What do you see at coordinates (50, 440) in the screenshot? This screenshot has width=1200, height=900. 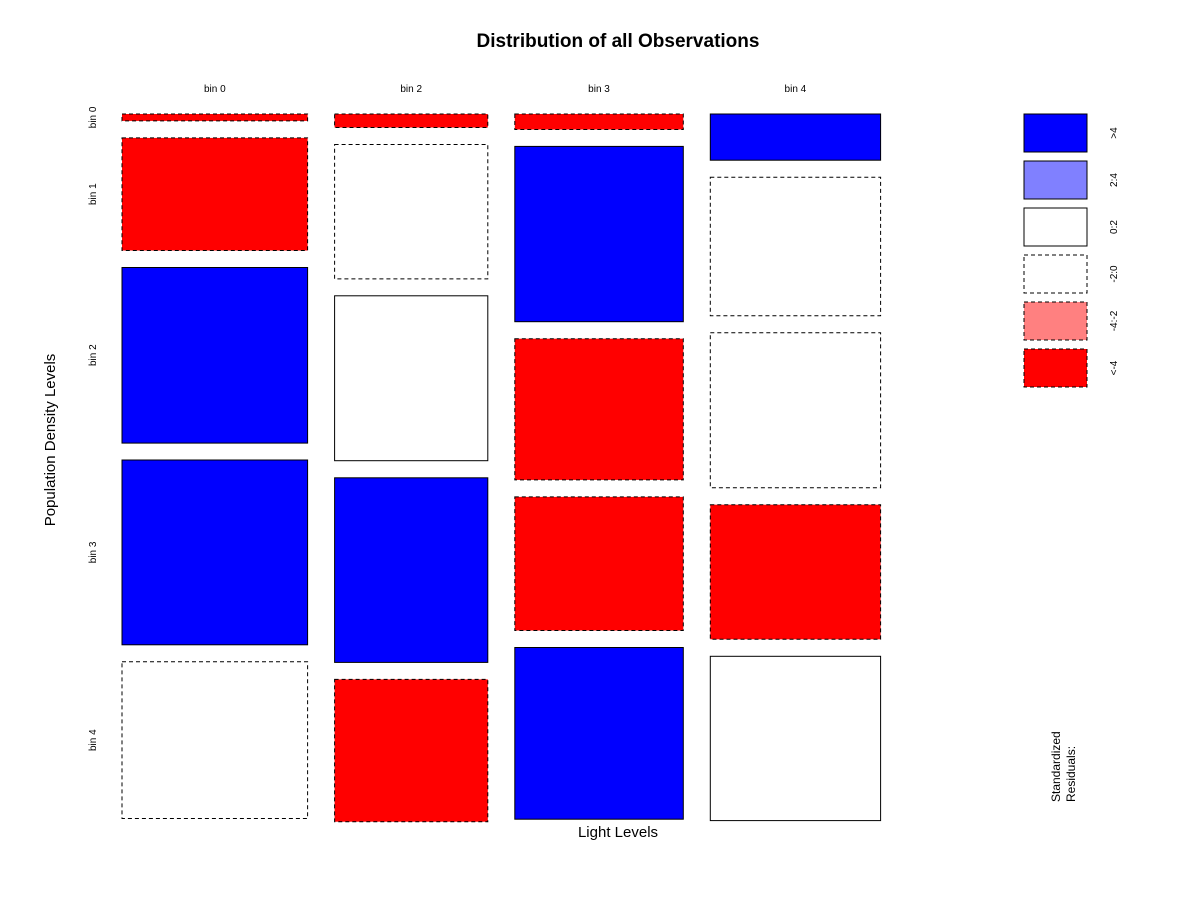 I see `y-axis-title: Population Density Levels` at bounding box center [50, 440].